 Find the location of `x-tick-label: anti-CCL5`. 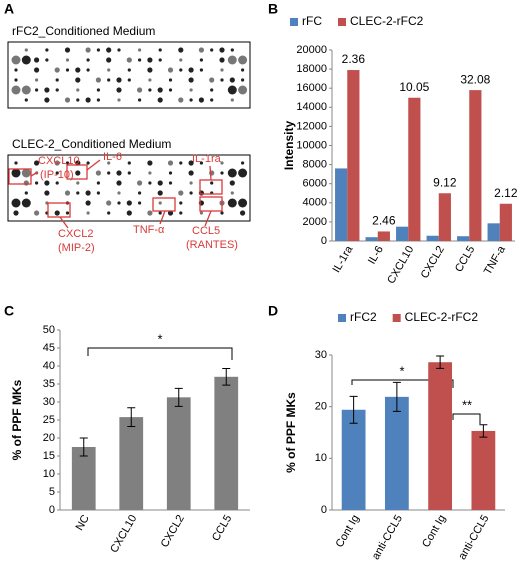

x-tick-label: anti-CCL5 is located at coordinates (387, 537).